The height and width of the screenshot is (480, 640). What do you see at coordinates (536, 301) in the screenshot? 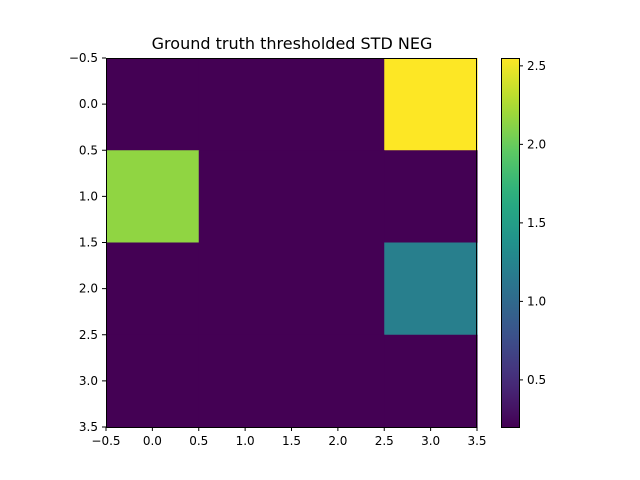
I see `colorbar-tick-label: 1.0` at bounding box center [536, 301].